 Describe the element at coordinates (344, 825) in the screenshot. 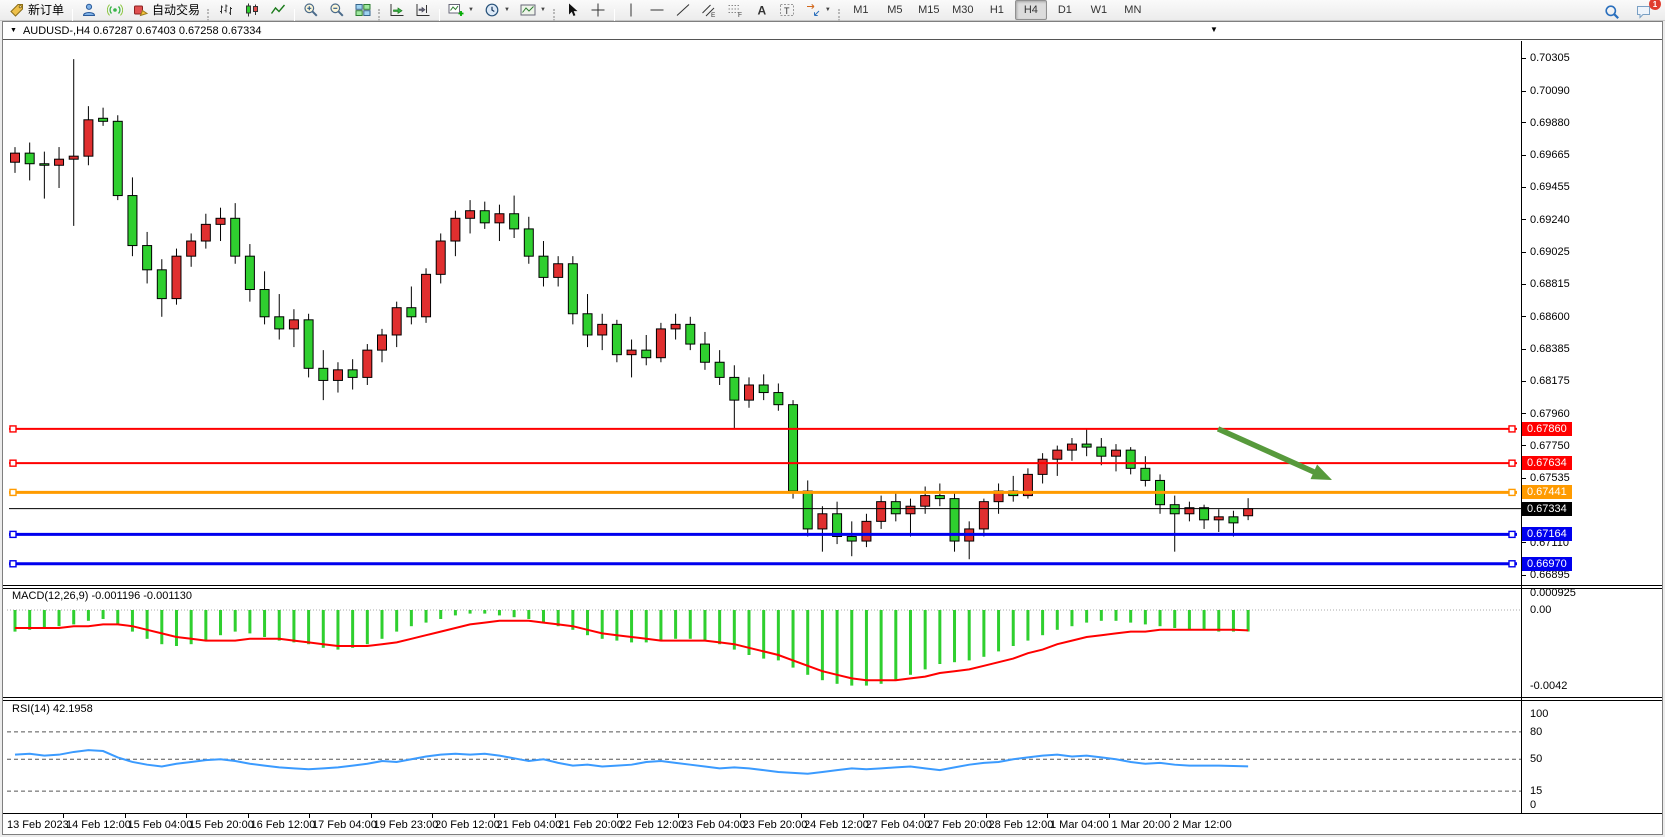

I see `time-tick-label: 17 Feb 04:00` at that location.